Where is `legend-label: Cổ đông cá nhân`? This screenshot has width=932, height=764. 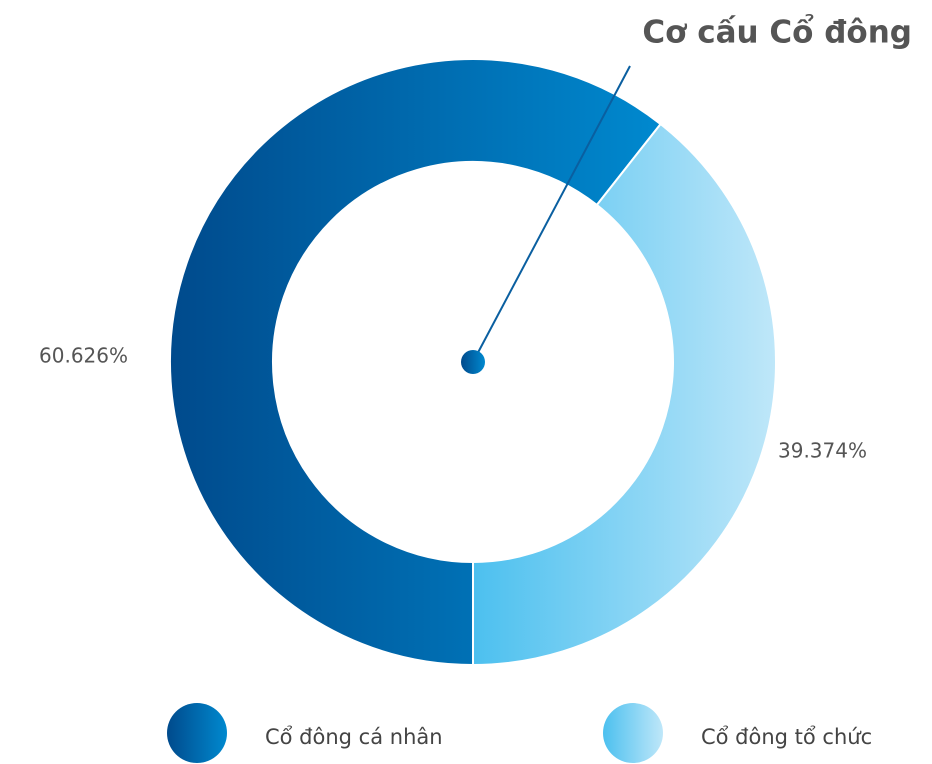 legend-label: Cổ đông cá nhân is located at coordinates (354, 737).